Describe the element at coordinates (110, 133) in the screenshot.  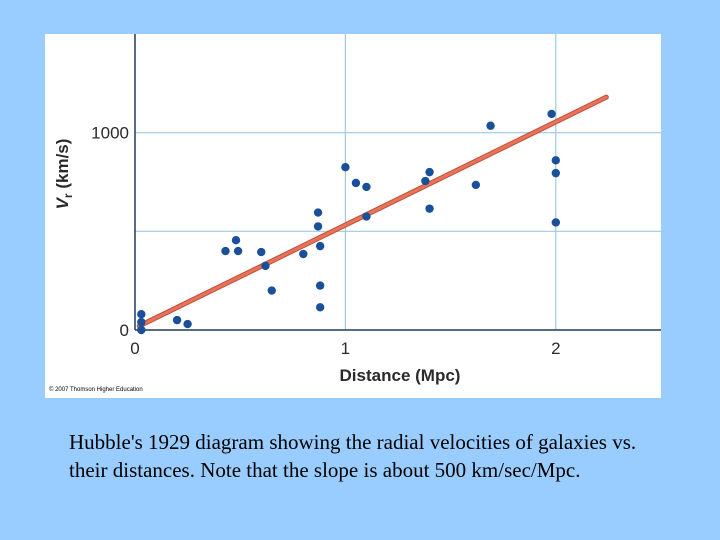
I see `y-tick-label: 1000` at that location.